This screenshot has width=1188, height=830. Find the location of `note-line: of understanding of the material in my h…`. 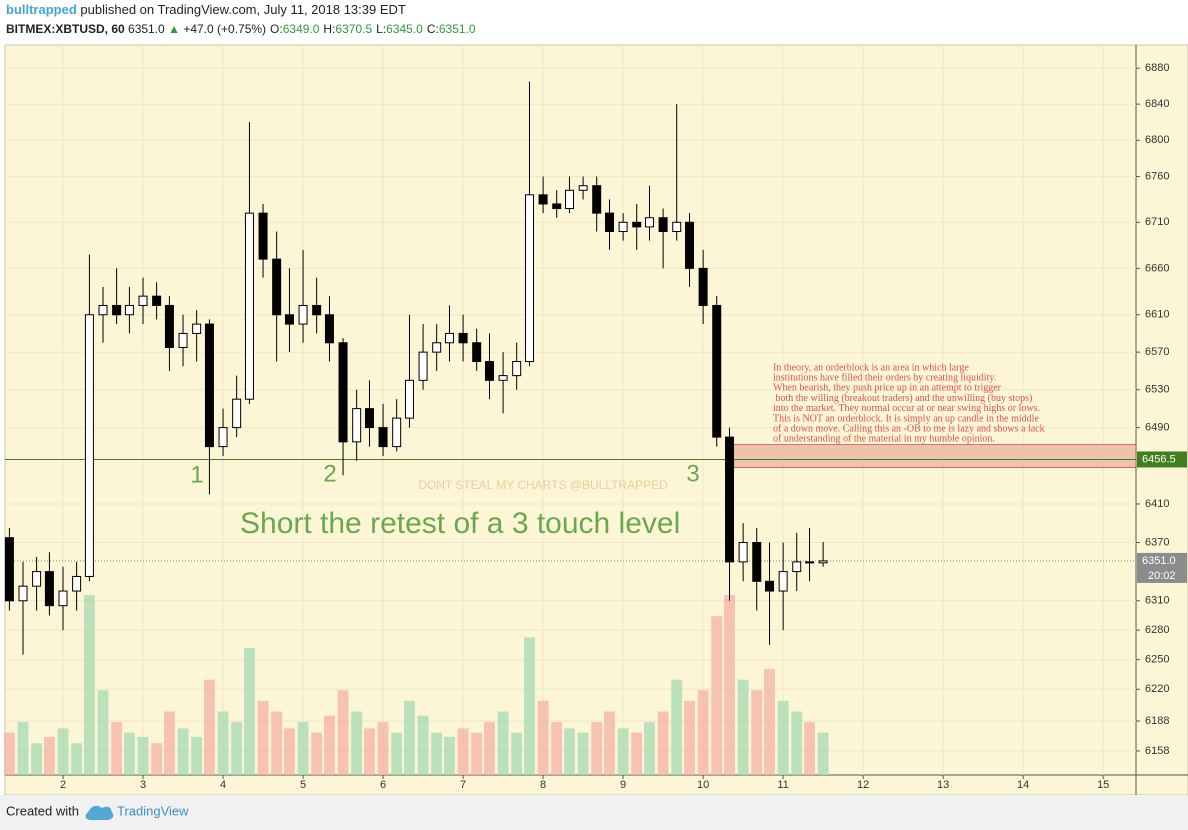

note-line: of understanding of the material in my h… is located at coordinates (884, 439).